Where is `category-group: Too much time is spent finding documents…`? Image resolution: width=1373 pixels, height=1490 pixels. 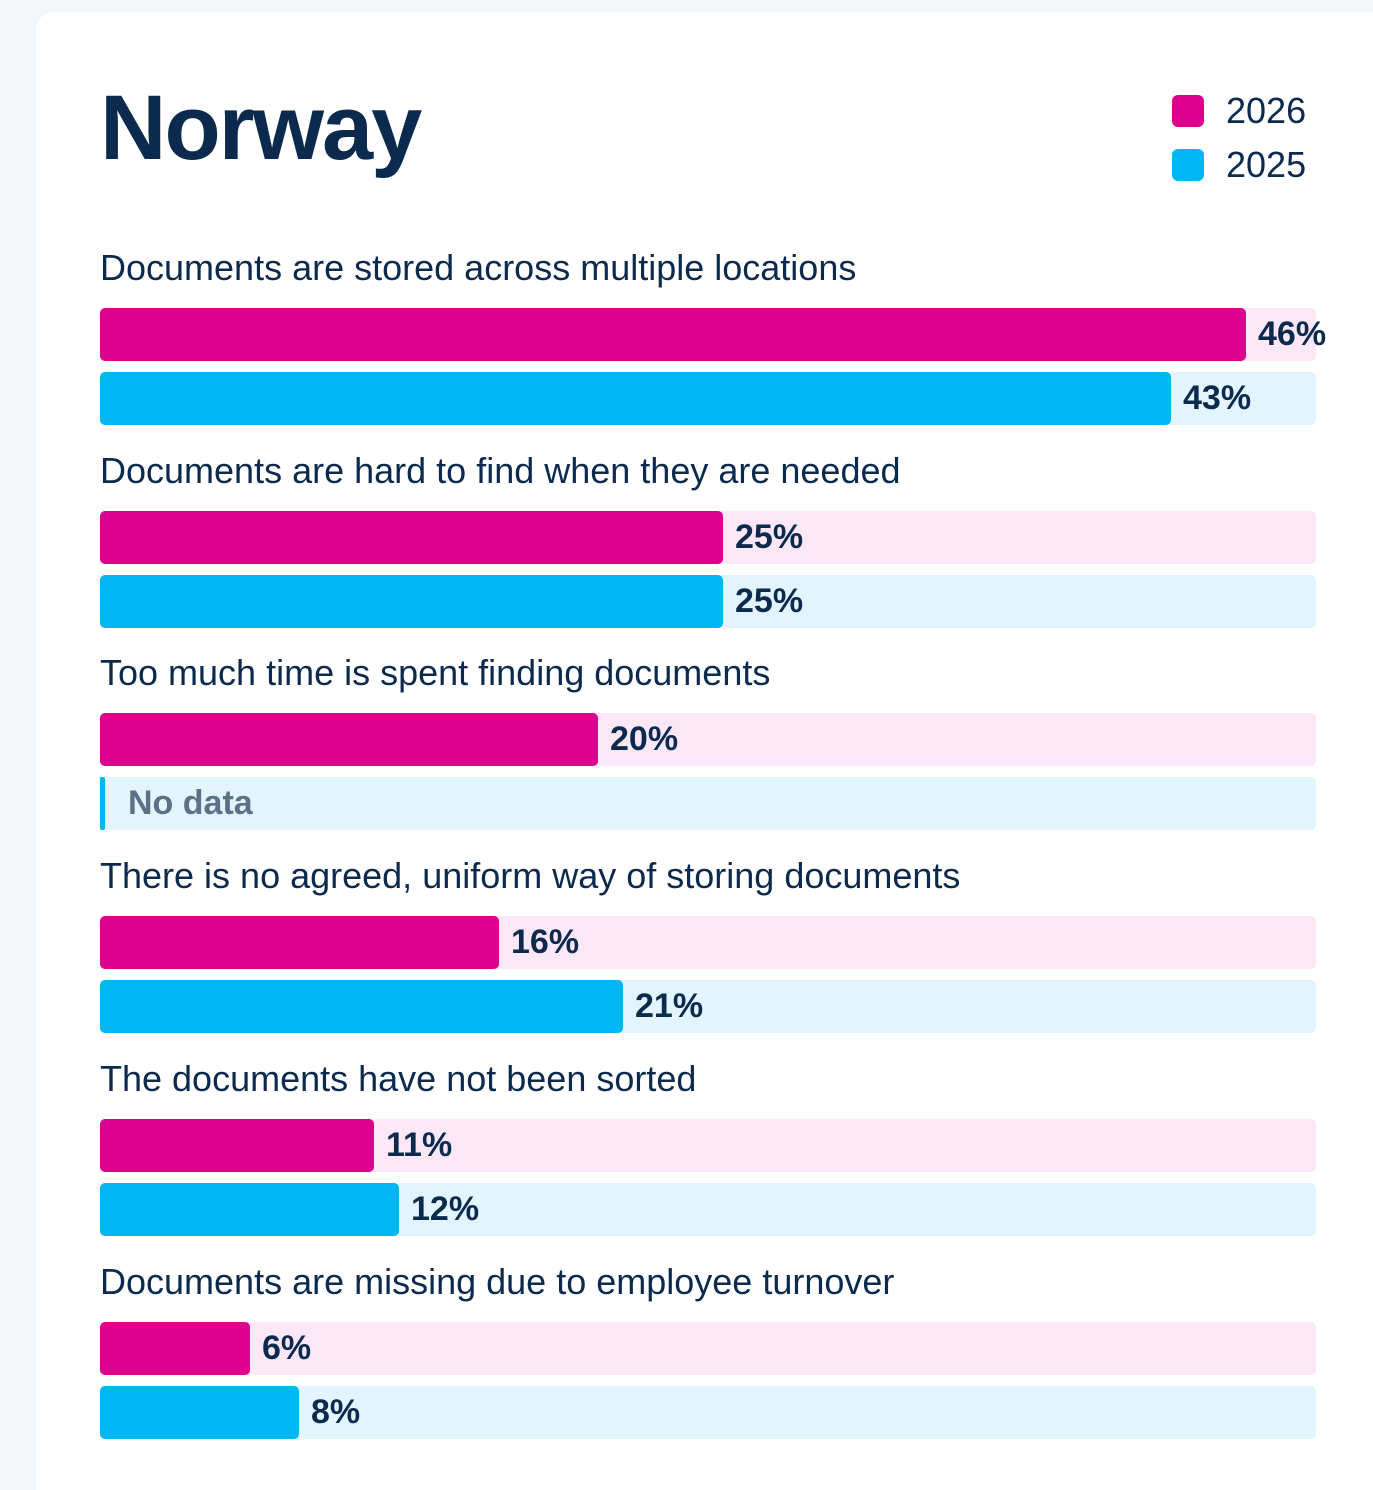 category-group: Too much time is spent finding documents… is located at coordinates (708, 746).